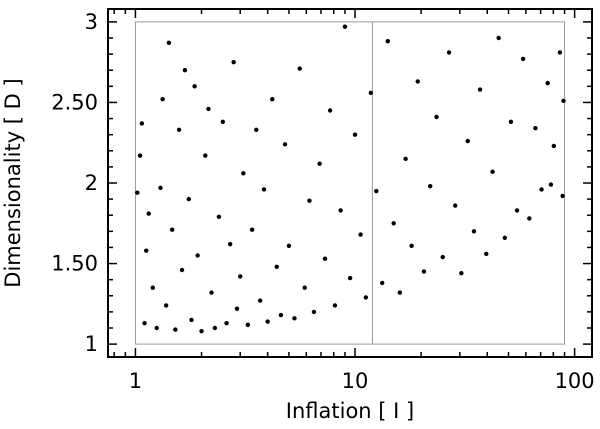 The image size is (600, 429). What do you see at coordinates (13, 182) in the screenshot?
I see `y-axis-label: Dimensionality [ D ]` at bounding box center [13, 182].